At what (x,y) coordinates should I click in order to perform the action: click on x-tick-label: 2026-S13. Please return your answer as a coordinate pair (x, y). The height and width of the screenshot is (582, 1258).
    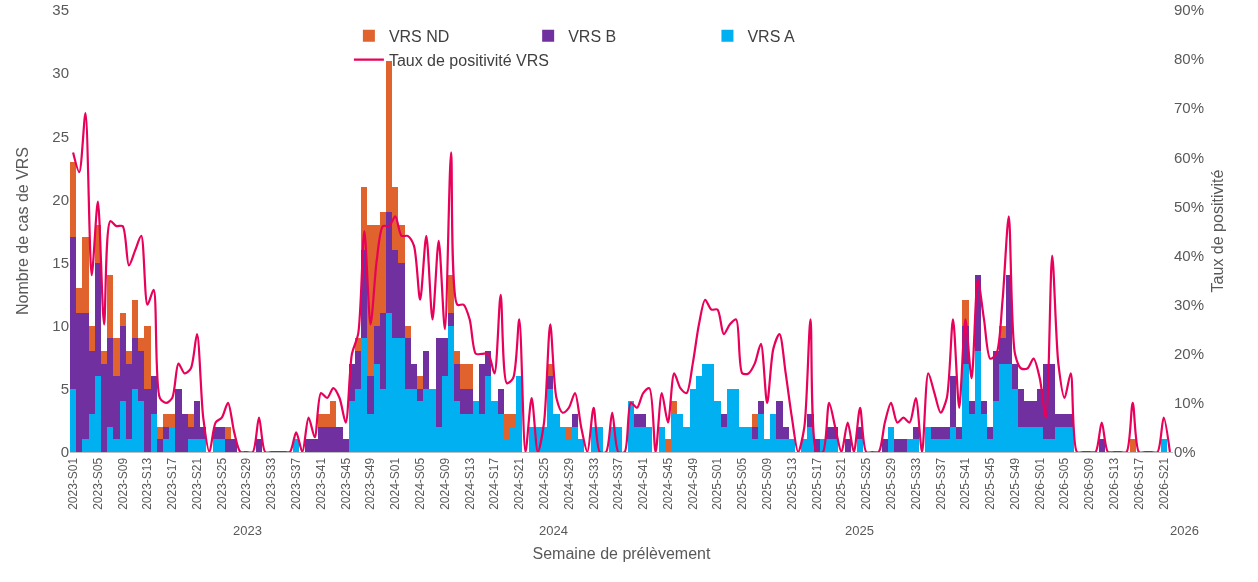
    Looking at the image, I should click on (1114, 483).